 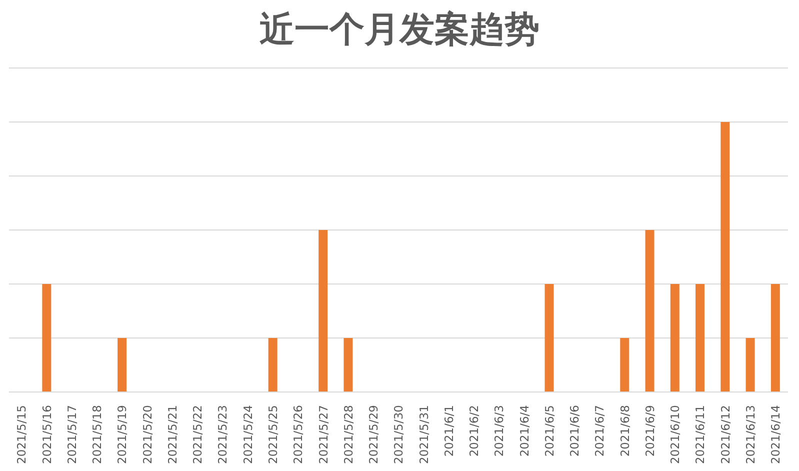 What do you see at coordinates (399, 434) in the screenshot?
I see `x-tick-label: 2021/5/30` at bounding box center [399, 434].